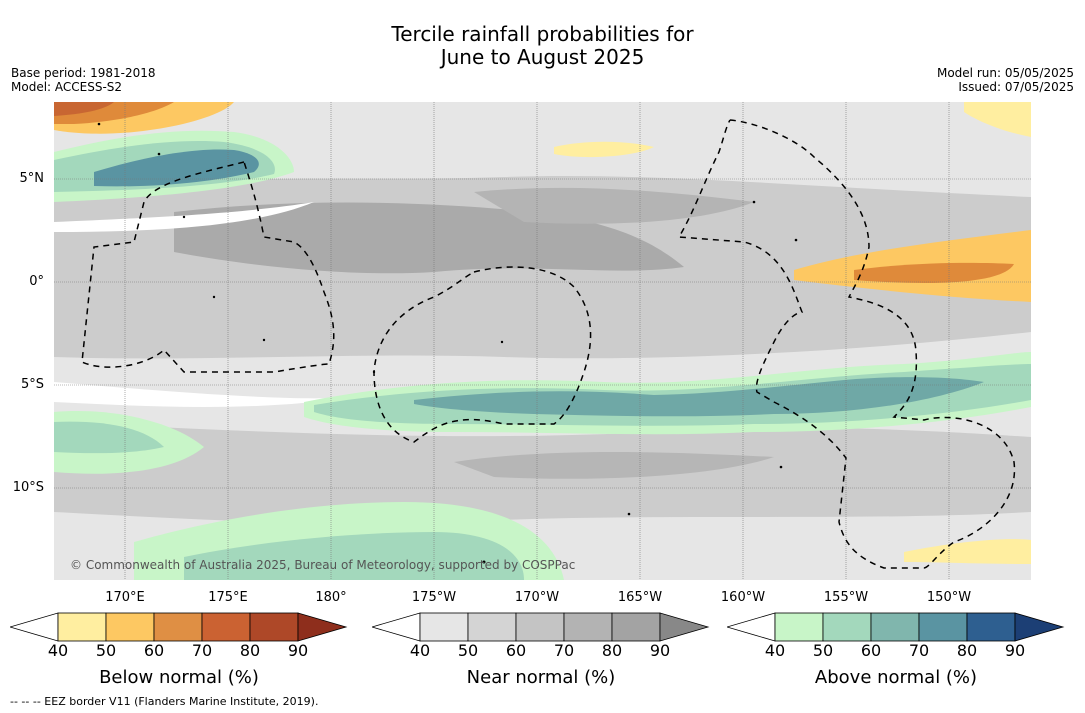 This screenshot has width=1085, height=713. What do you see at coordinates (846, 597) in the screenshot?
I see `lon-label-155w: 155°W` at bounding box center [846, 597].